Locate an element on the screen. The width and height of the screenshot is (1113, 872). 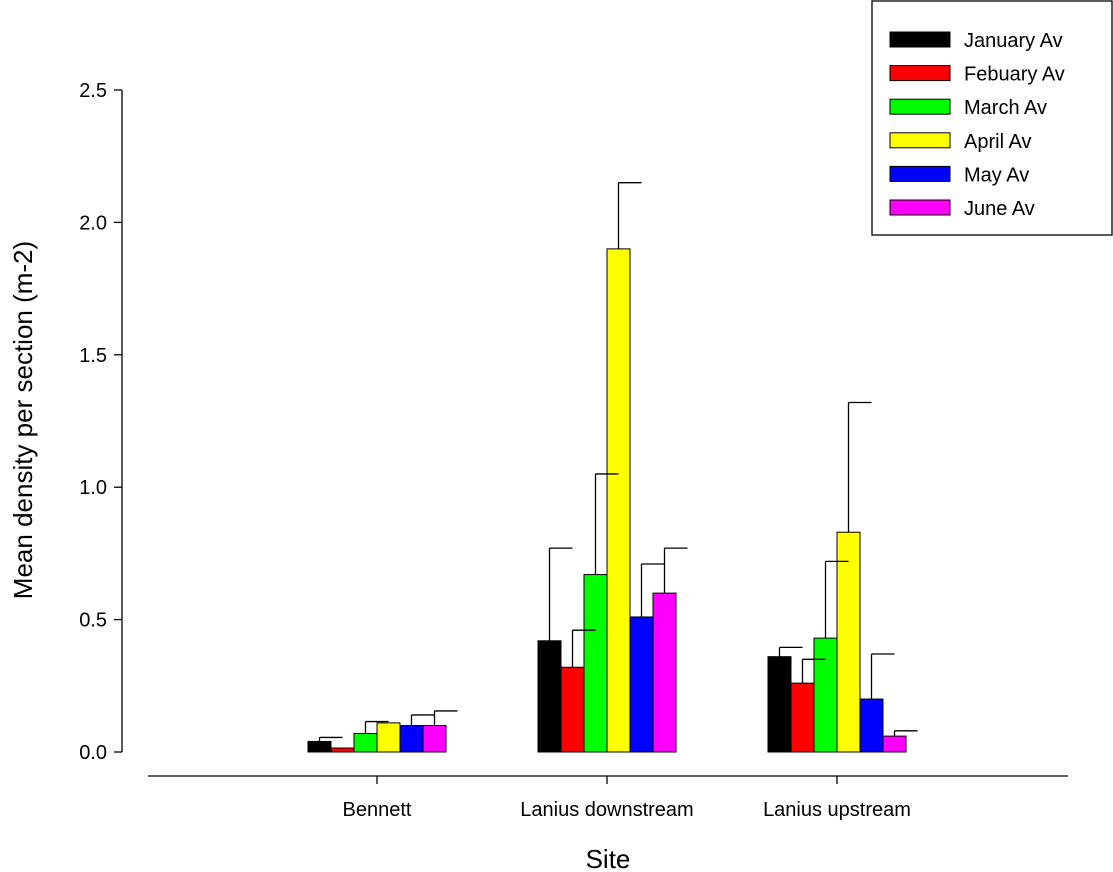
legend-label-1: January Av is located at coordinates (1013, 41).